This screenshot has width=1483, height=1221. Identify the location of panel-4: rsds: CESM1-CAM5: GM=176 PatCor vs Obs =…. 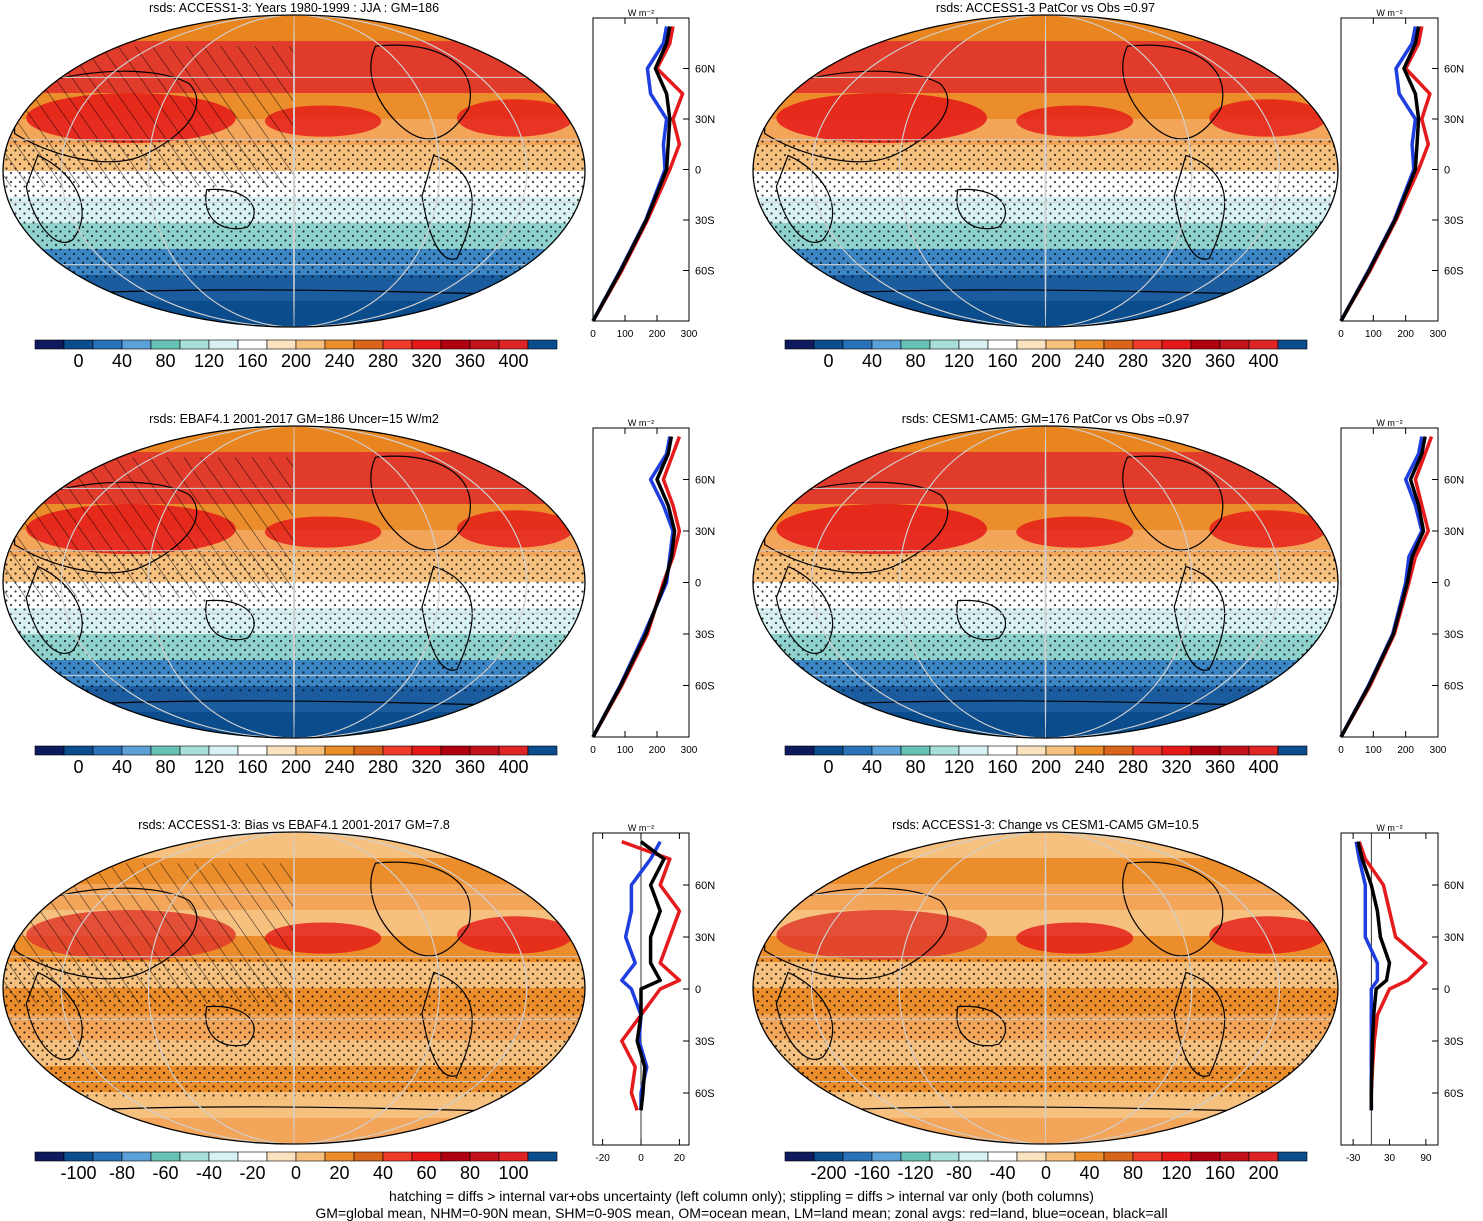
(1108, 594).